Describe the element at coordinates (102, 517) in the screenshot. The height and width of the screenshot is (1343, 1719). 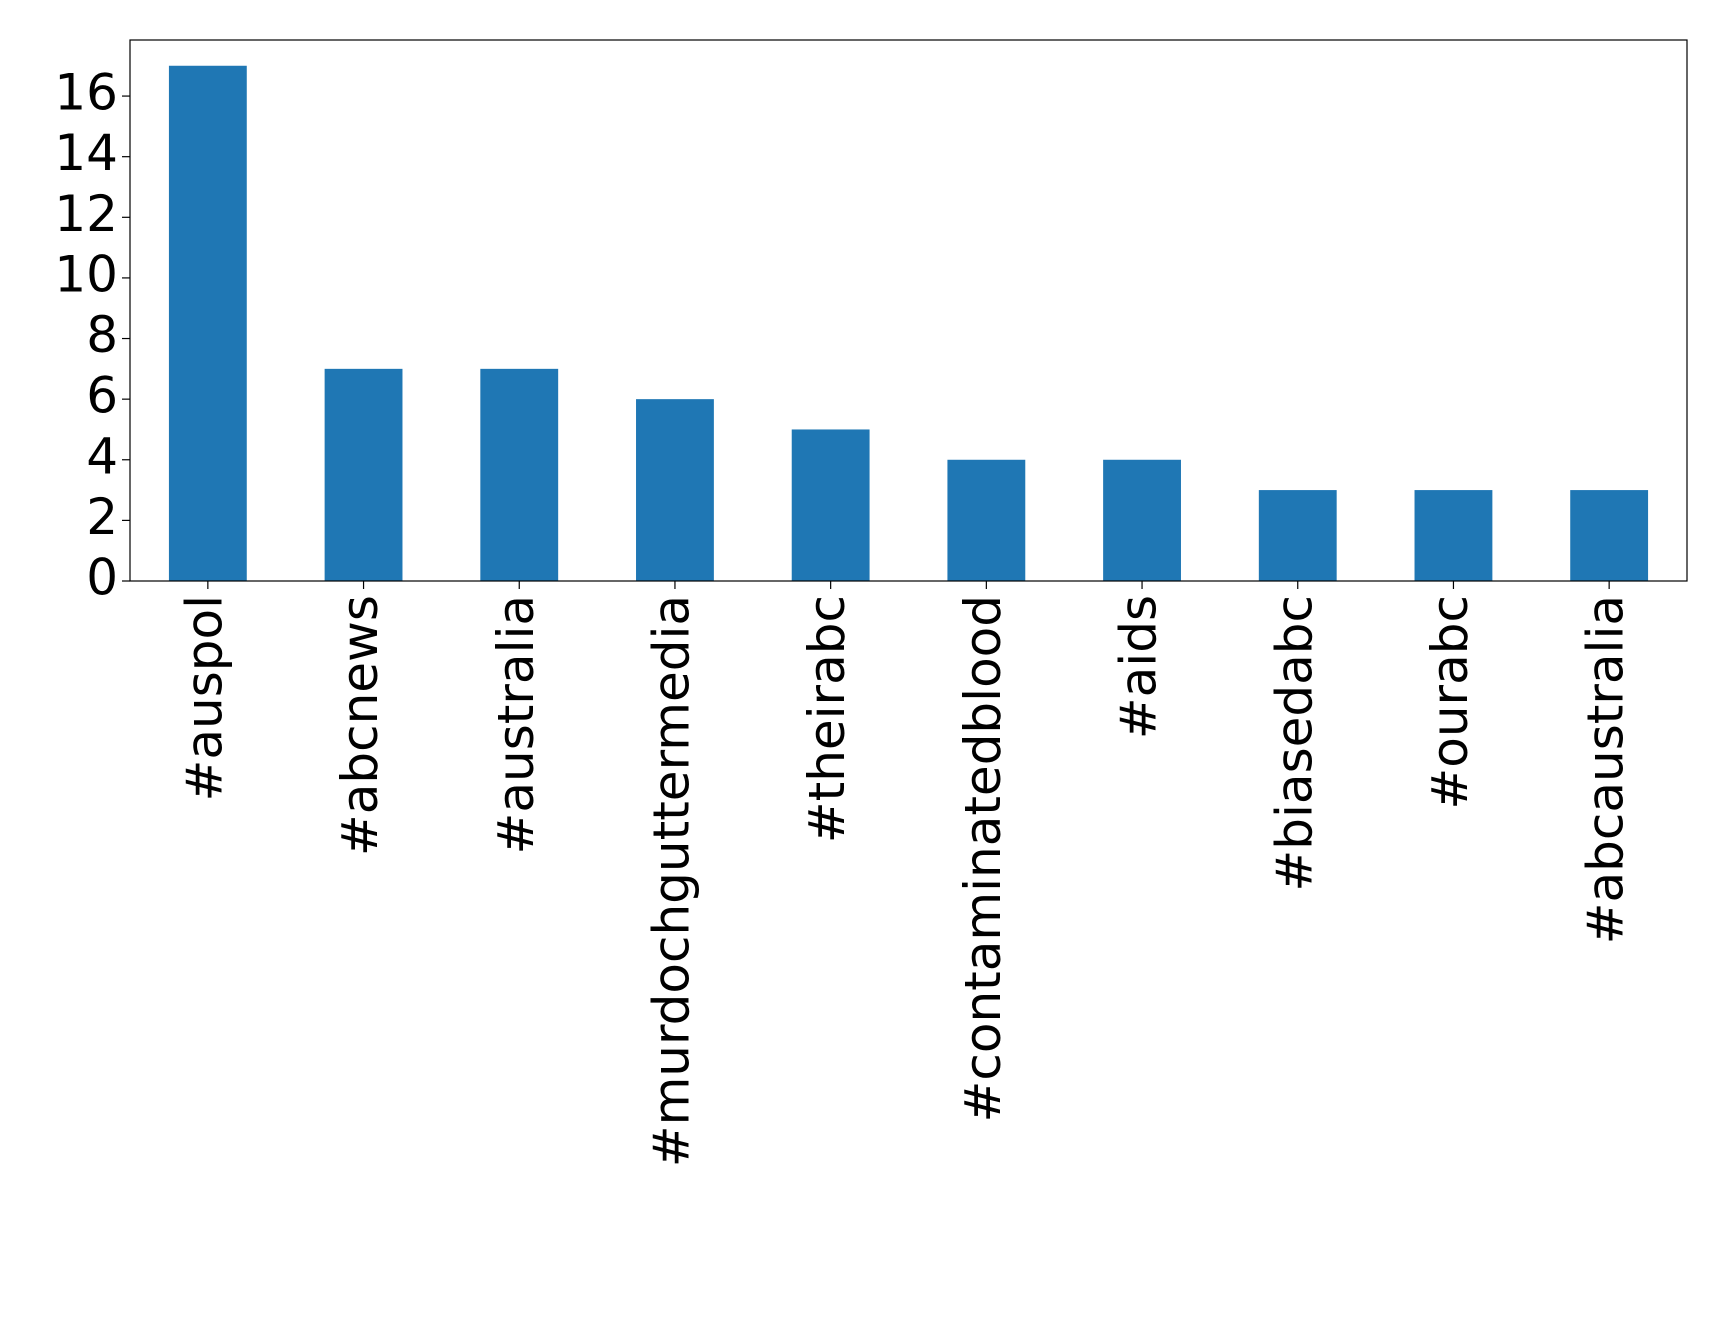
I see `y-tick-label: 2` at that location.